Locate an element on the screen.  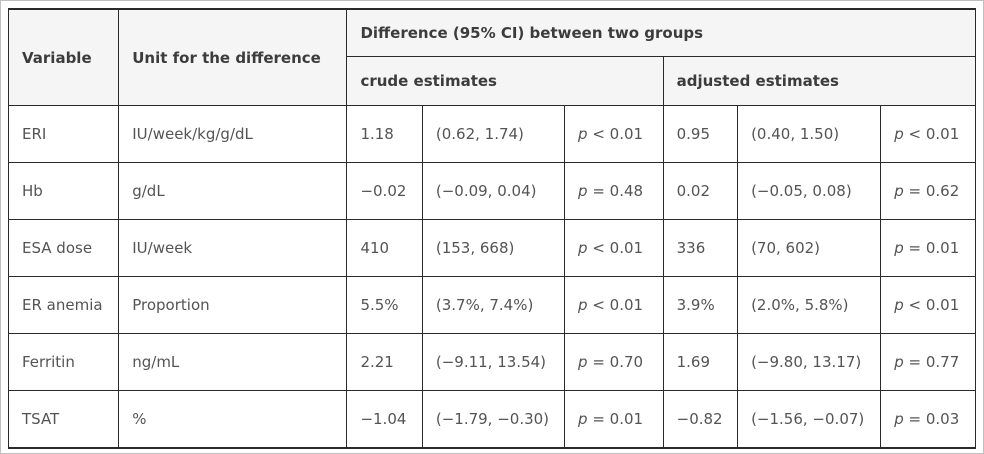
adjusted-p-cell: p = 0.03 is located at coordinates (928, 419).